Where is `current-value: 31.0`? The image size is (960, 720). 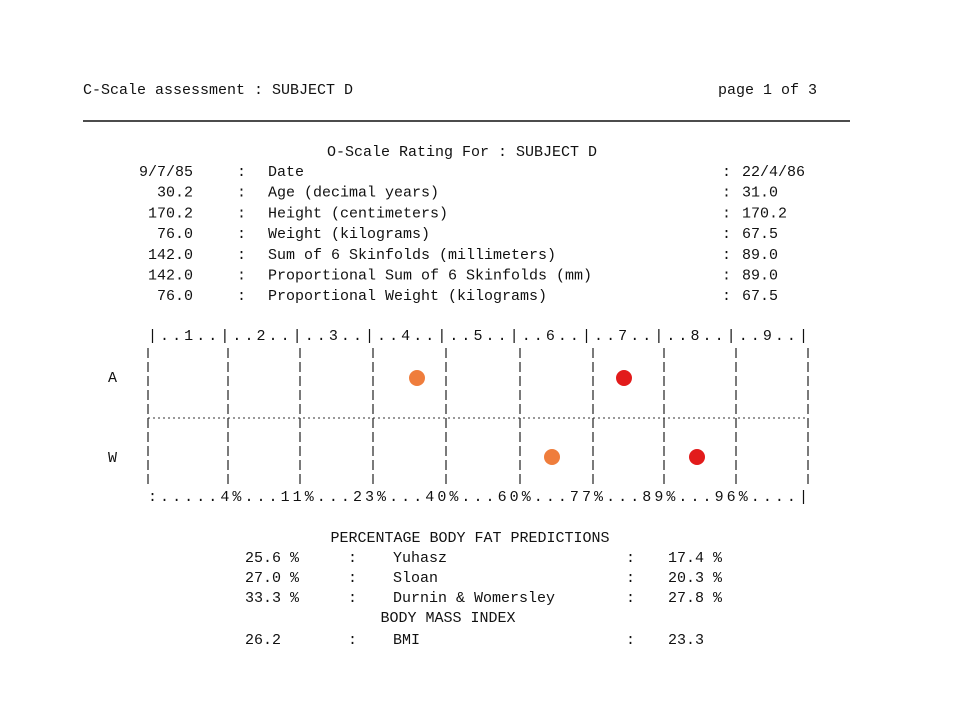
current-value: 31.0 is located at coordinates (760, 193).